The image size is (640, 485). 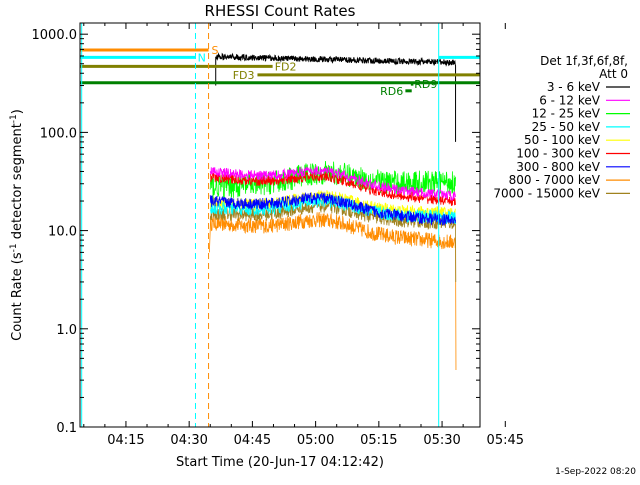 What do you see at coordinates (332, 189) in the screenshot?
I see `series-line-100-300-kev` at bounding box center [332, 189].